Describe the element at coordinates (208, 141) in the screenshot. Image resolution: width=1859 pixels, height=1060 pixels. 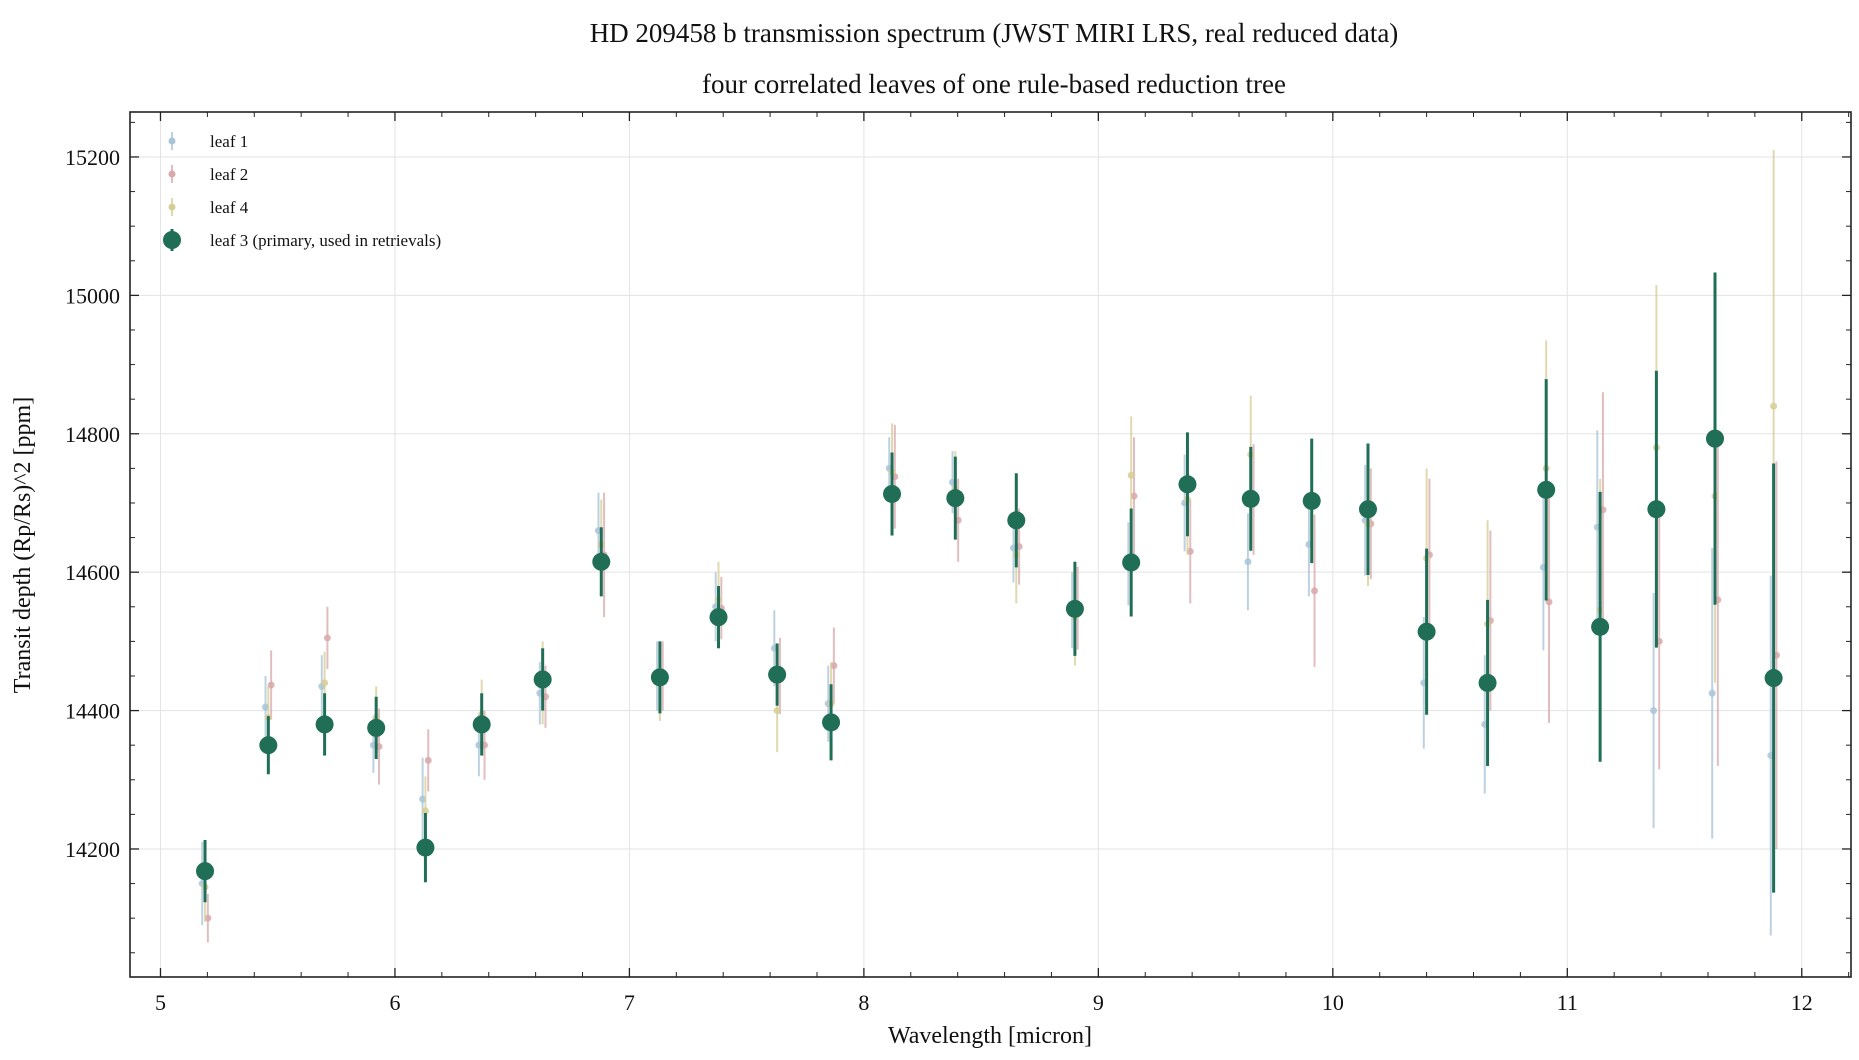
I see `legend-entry: leaf 1` at that location.